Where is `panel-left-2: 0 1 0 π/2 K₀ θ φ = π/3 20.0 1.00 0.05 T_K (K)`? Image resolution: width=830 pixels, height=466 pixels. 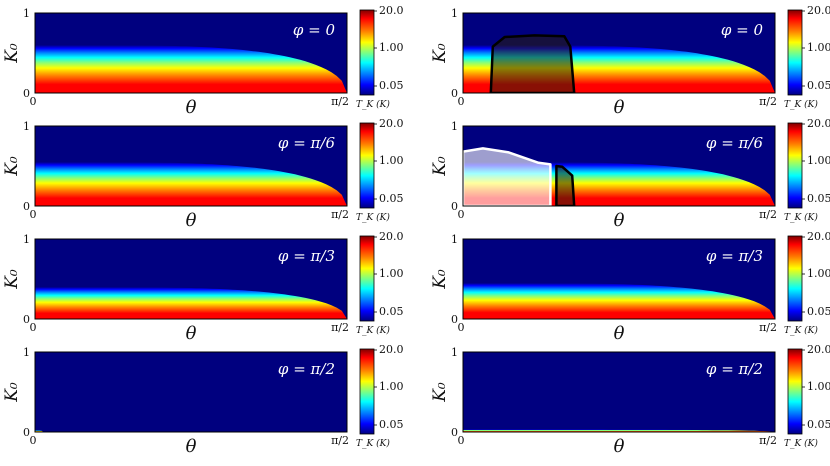
panel-left-2: 0 1 0 π/2 K₀ θ φ = π/3 20.0 1.00 0.05 T_K (K) is located at coordinates (203, 287).